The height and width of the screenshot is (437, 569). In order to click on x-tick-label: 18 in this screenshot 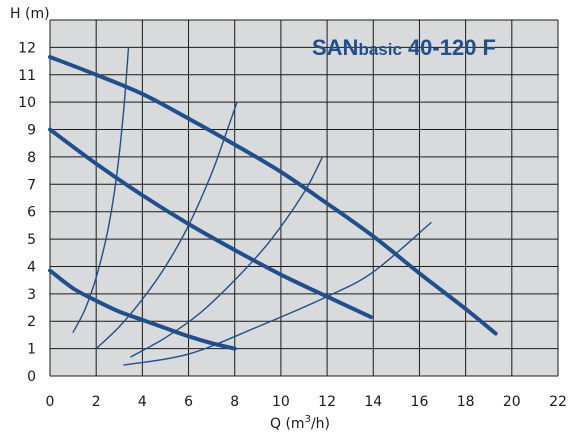, I will do `click(466, 402)`.